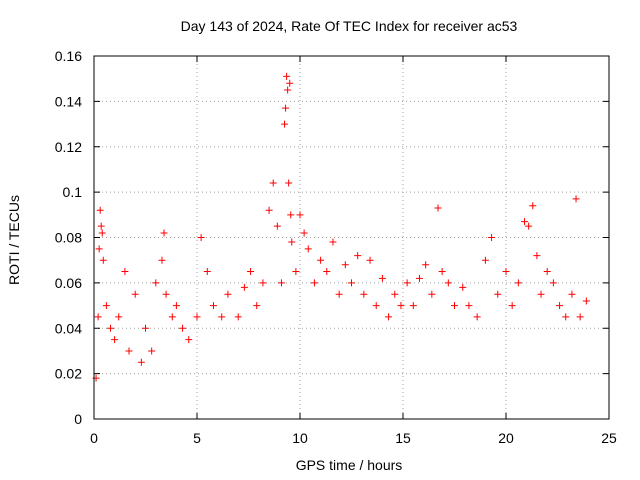  Describe the element at coordinates (300, 438) in the screenshot. I see `x-tick-label: 10` at that location.